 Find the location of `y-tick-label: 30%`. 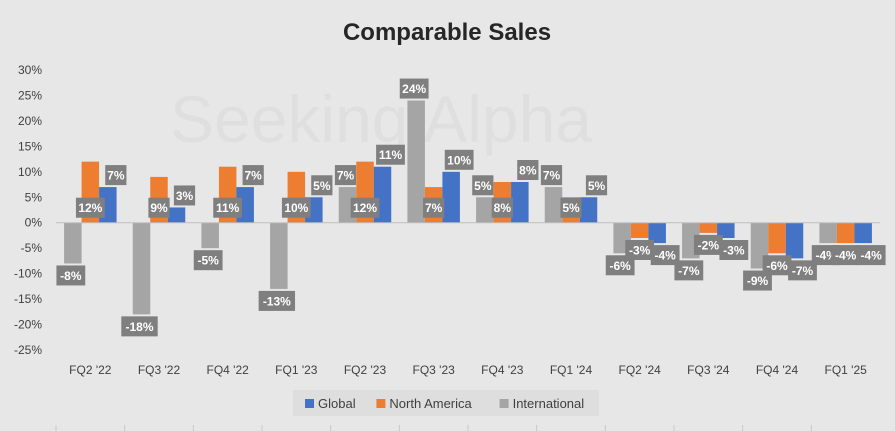

y-tick-label: 30% is located at coordinates (30, 70).